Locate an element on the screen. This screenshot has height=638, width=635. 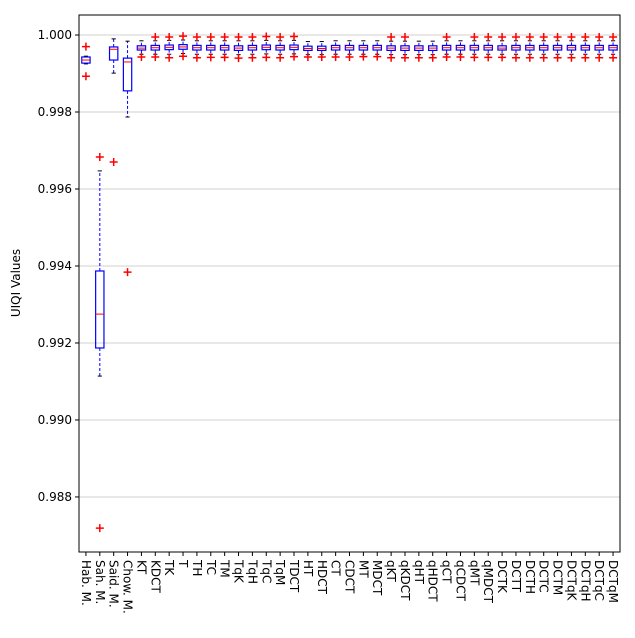
y-tick-label: 0.988 is located at coordinates (55, 497).